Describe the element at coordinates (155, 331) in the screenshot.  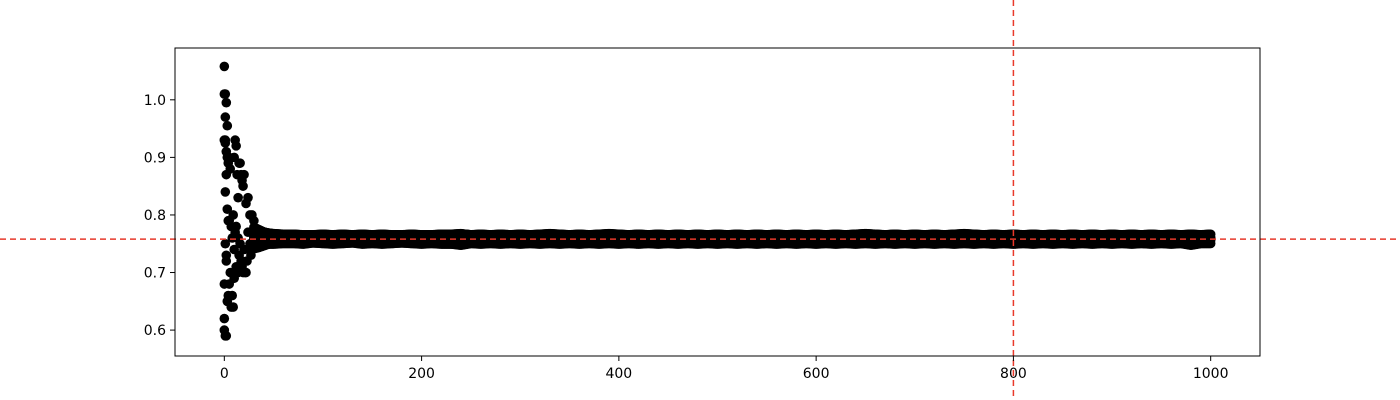
I see `y-tick-label: 0.6` at that location.